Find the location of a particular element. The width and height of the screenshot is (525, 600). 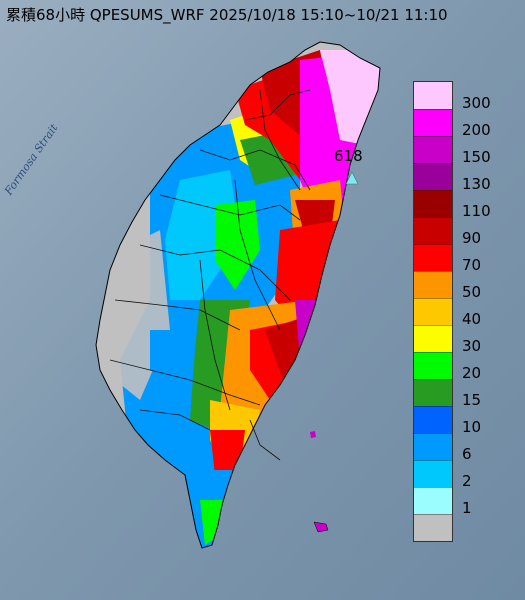

legend-label: 10 is located at coordinates (472, 427).